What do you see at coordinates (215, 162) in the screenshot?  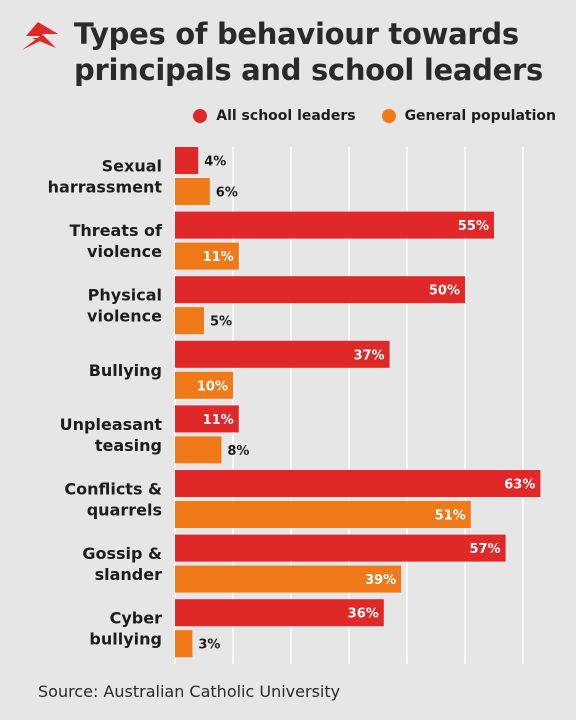 I see `data-label: 4%` at bounding box center [215, 162].